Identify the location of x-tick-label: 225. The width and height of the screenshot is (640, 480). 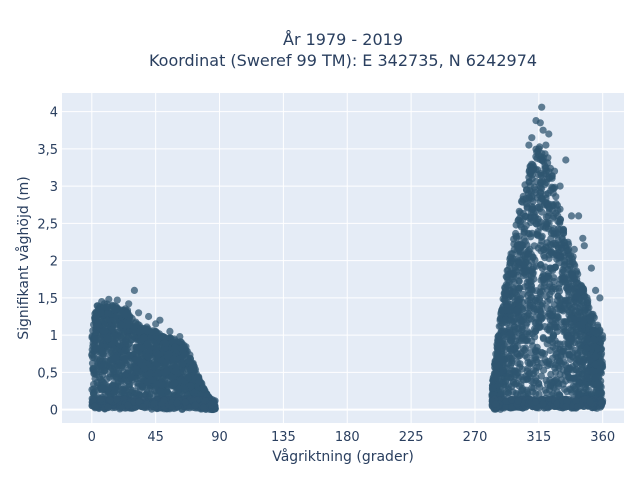
(411, 437).